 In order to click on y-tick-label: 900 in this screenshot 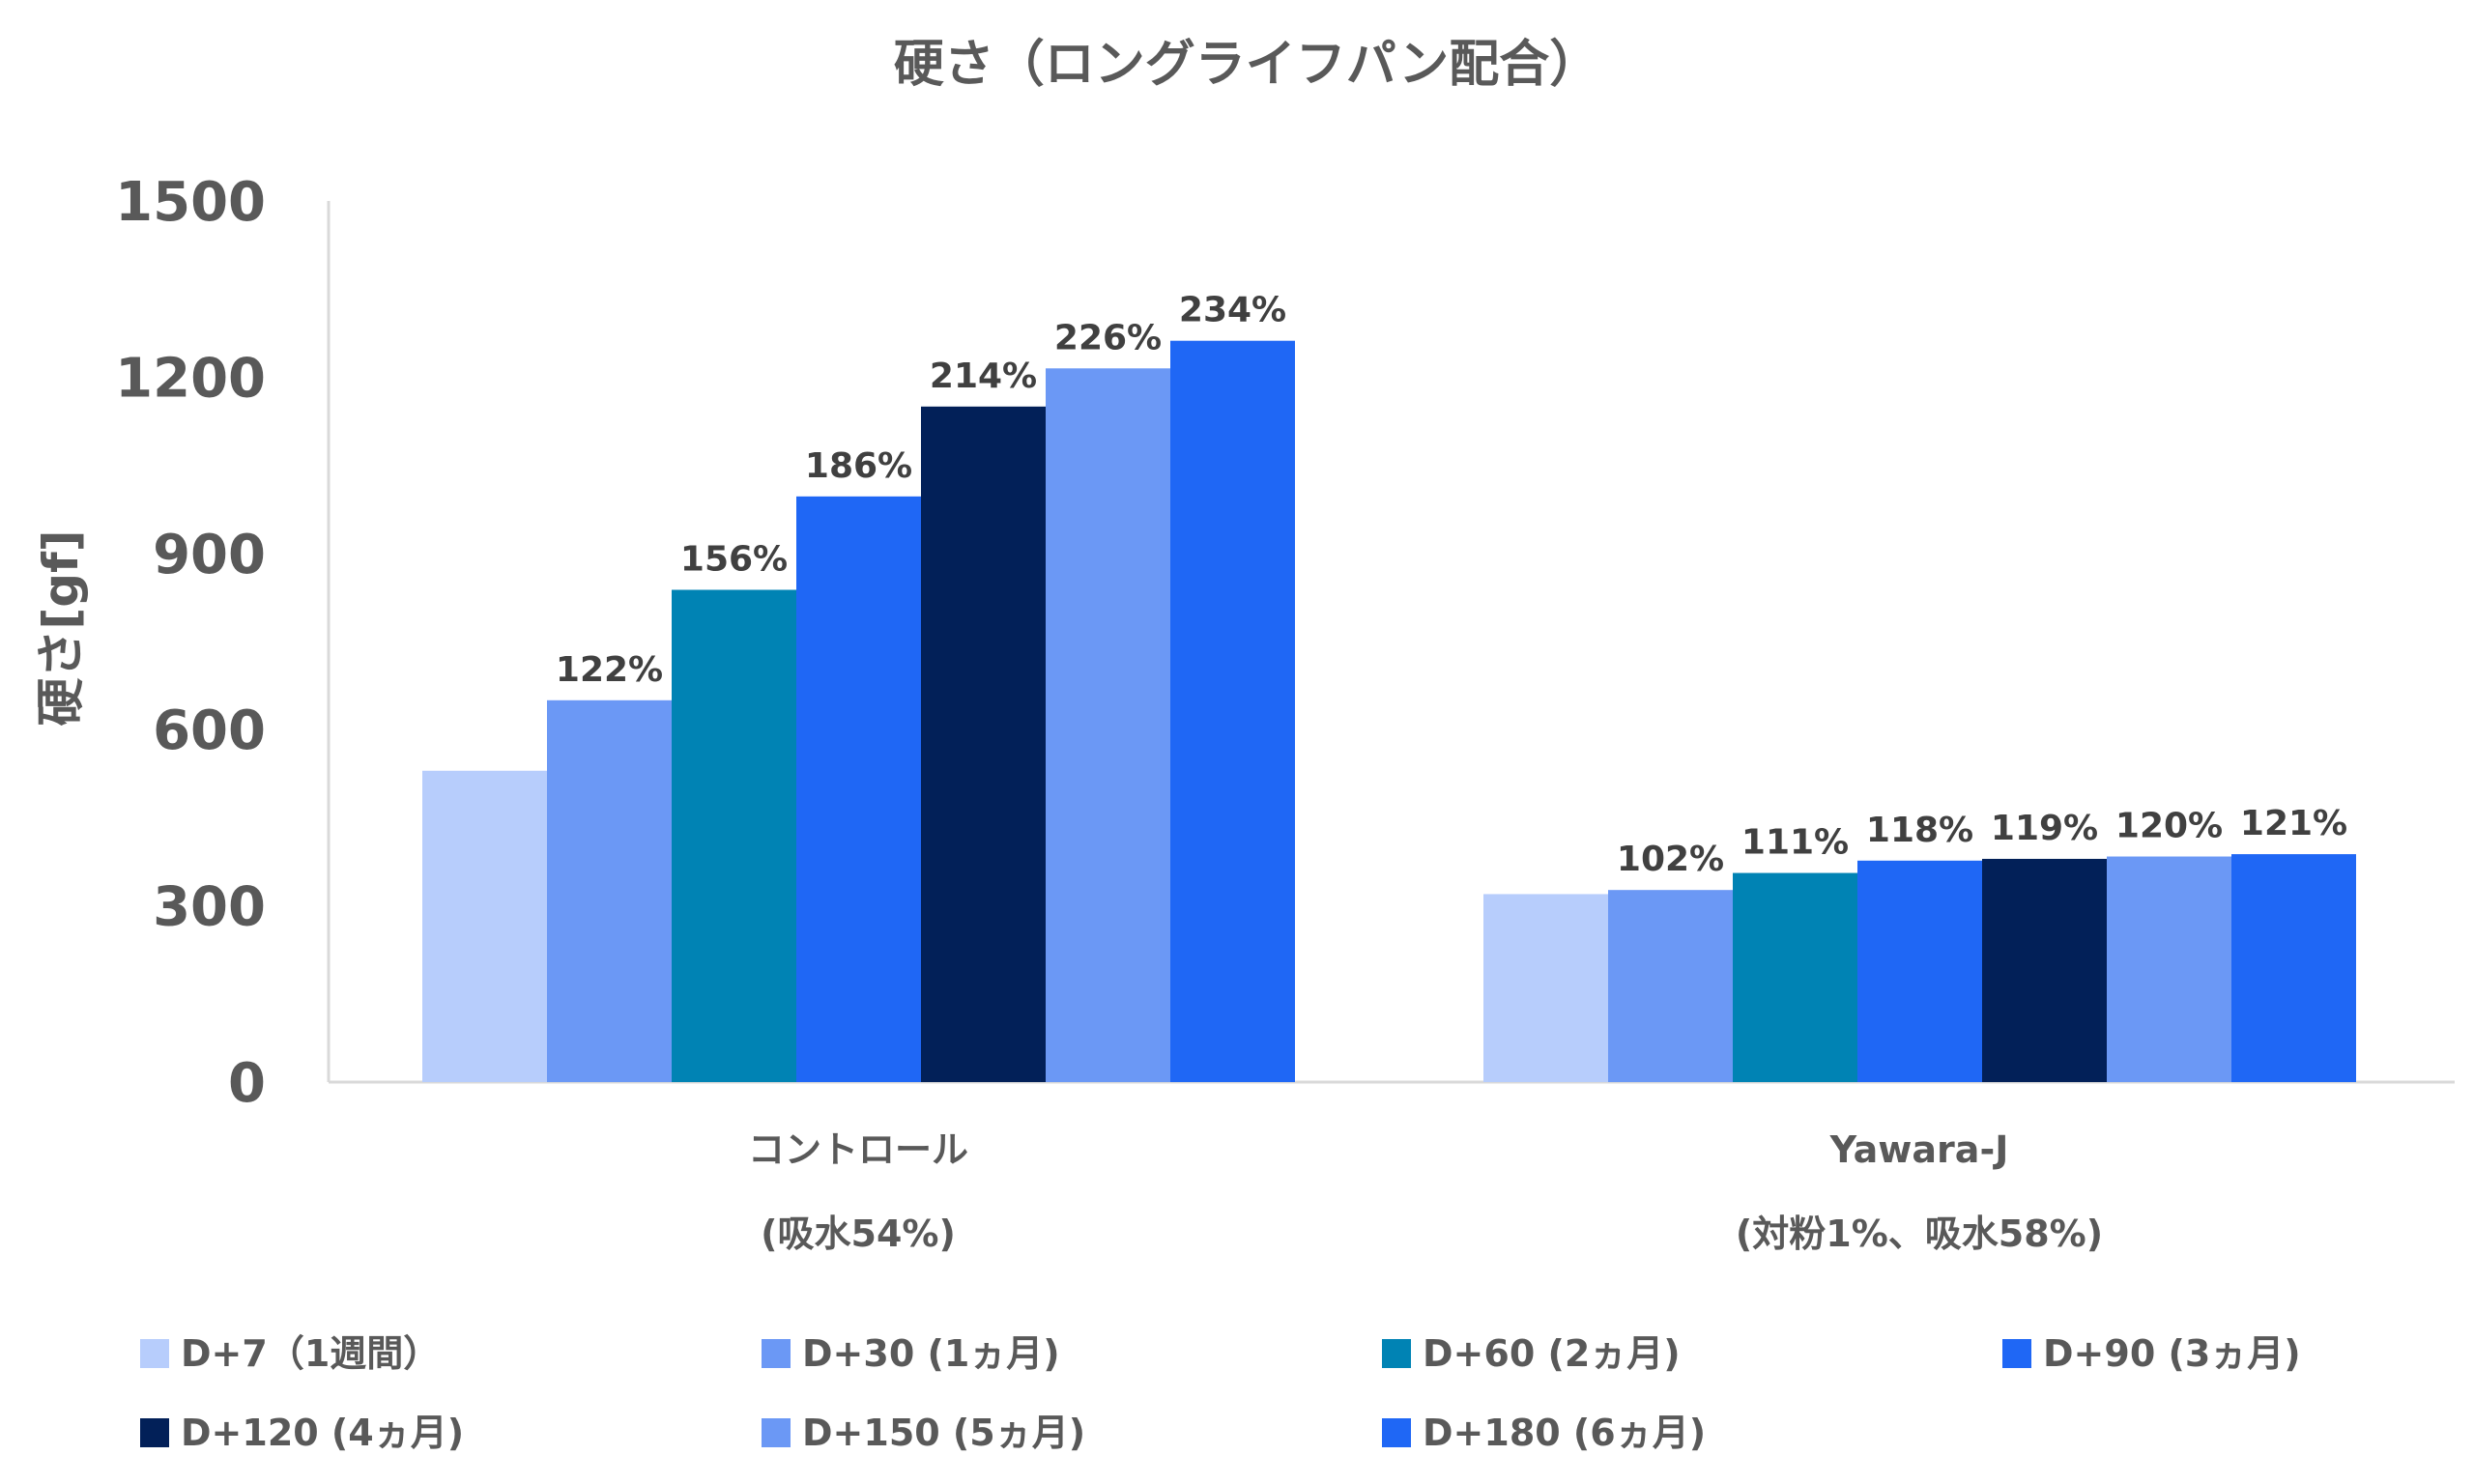, I will do `click(210, 555)`.